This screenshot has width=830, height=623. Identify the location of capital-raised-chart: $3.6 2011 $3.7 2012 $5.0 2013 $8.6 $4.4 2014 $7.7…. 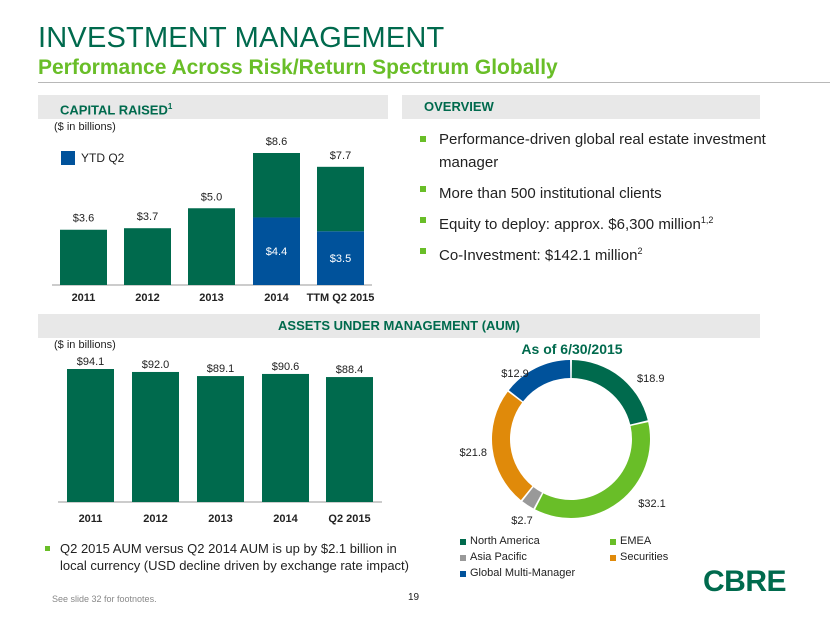
(213, 220).